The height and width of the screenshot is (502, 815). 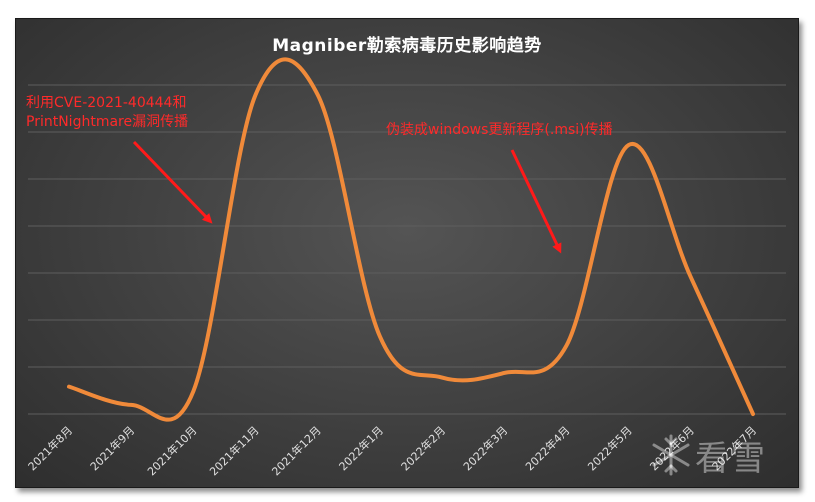 I want to click on x-tick-label: 2022年4月, so click(x=547, y=448).